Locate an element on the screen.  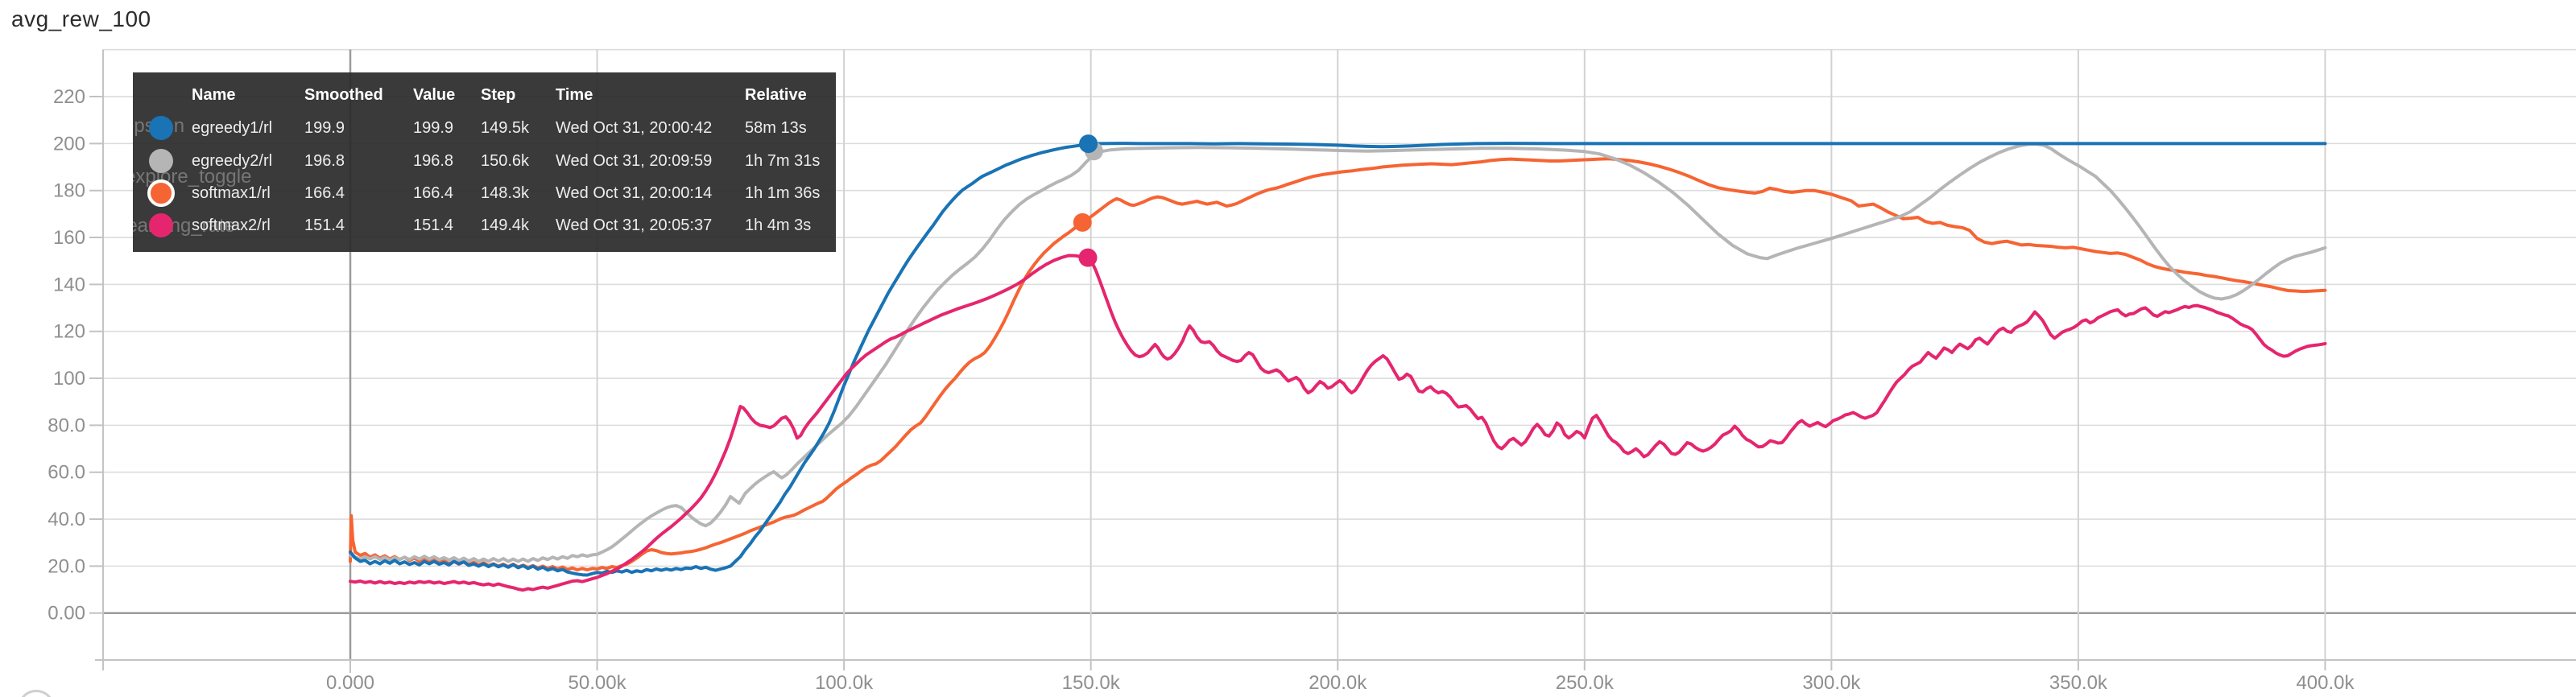
tooltip-cell-value: 166.4 is located at coordinates (433, 193).